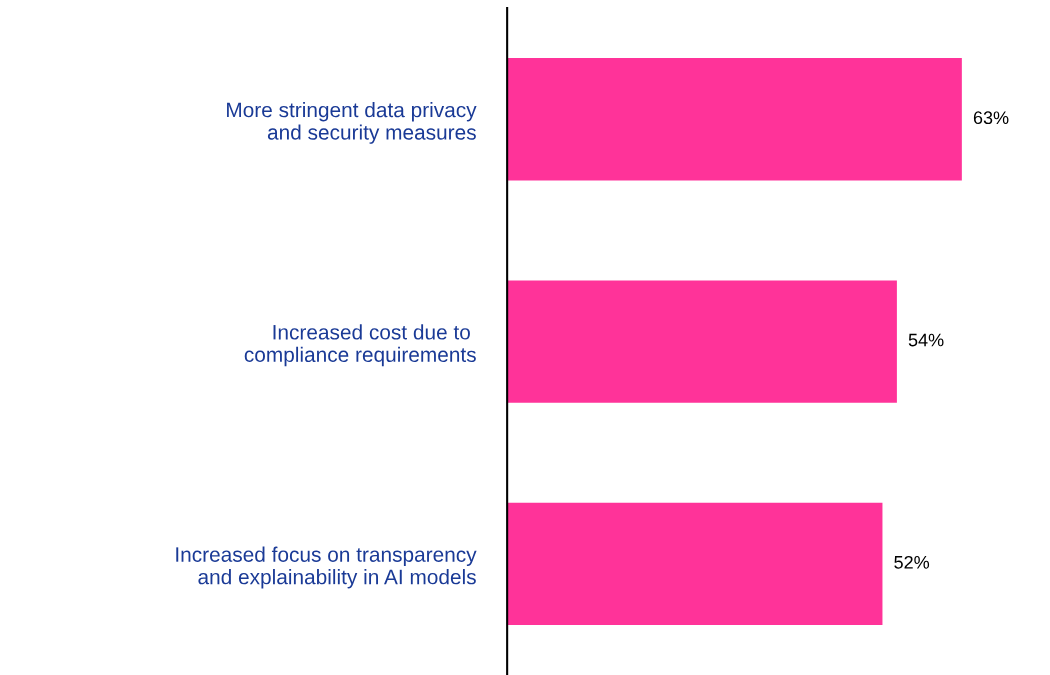  I want to click on data-label: 54%, so click(926, 340).